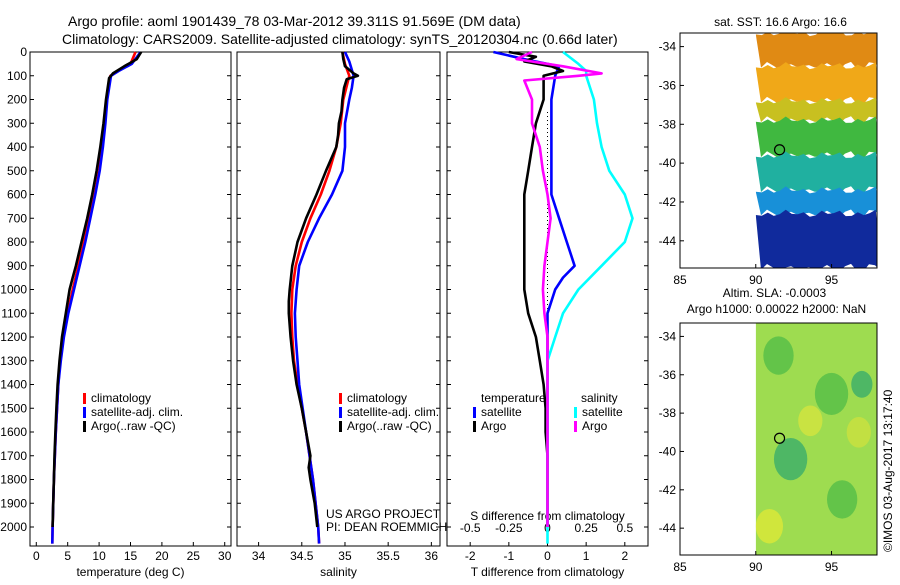 This screenshot has height=585, width=900. What do you see at coordinates (668, 490) in the screenshot?
I see `lat-tick-label: -42` at bounding box center [668, 490].